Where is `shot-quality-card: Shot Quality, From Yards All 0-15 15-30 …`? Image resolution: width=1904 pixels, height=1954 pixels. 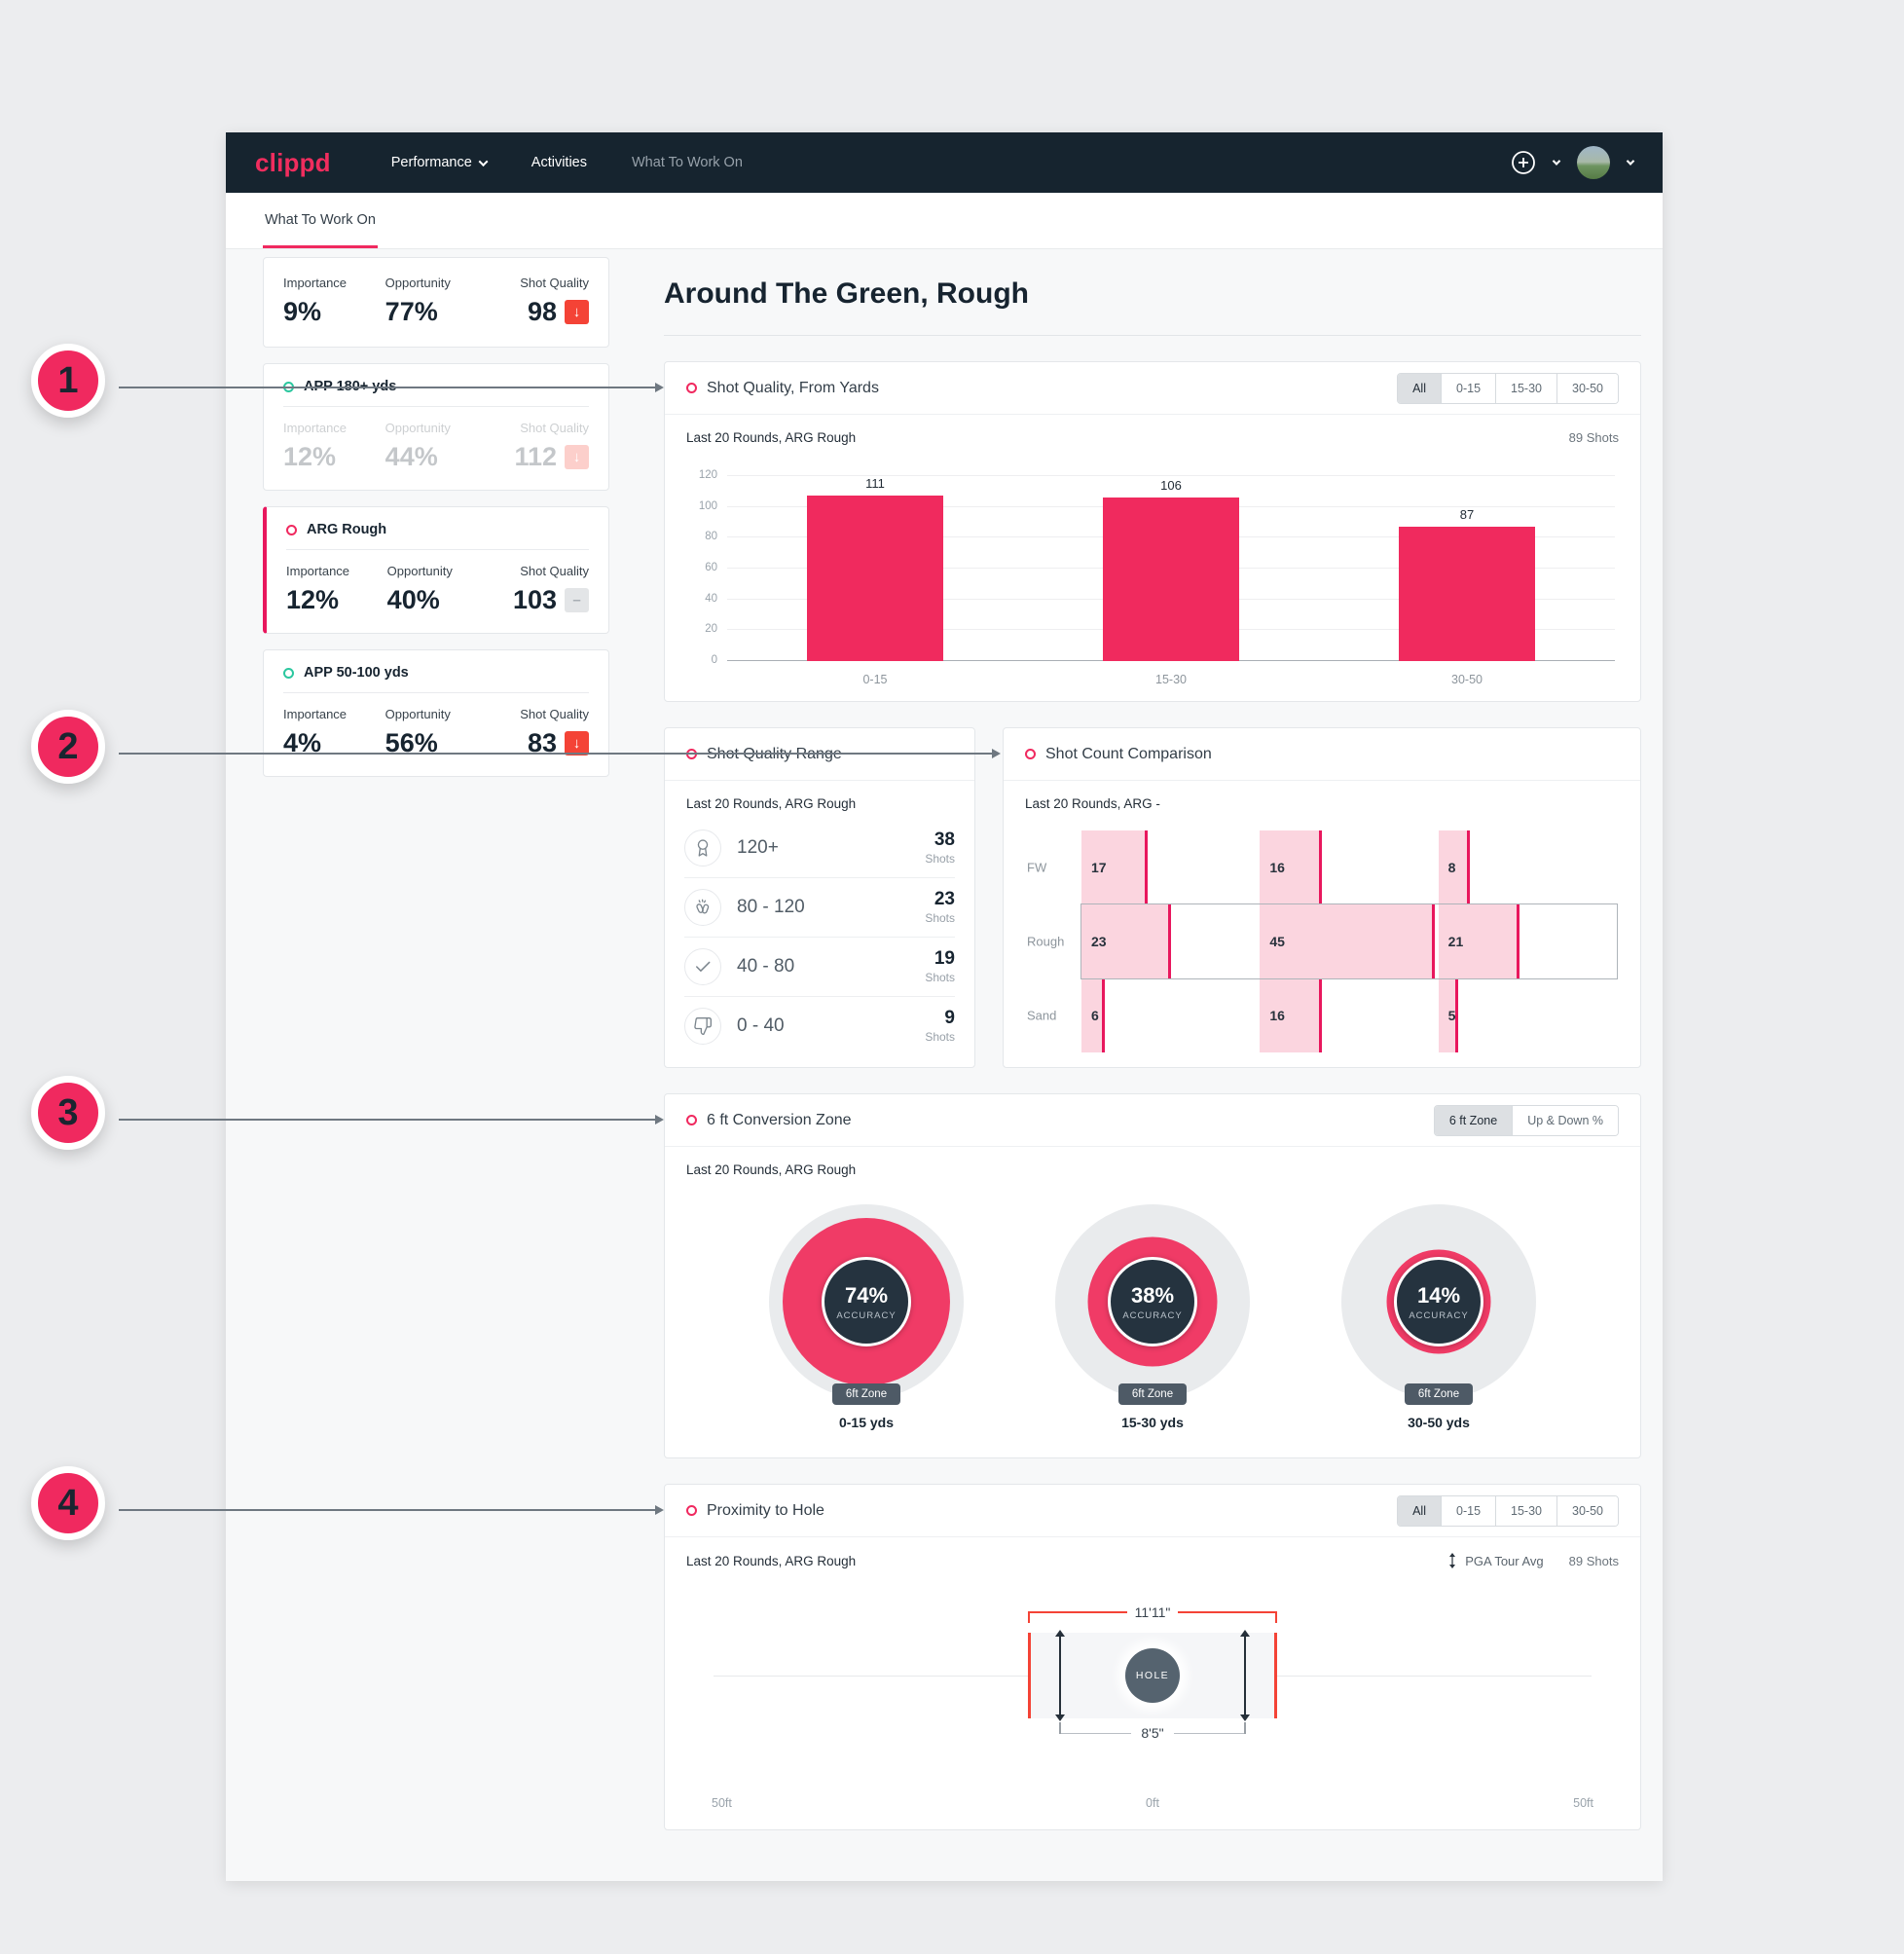 shot-quality-card: Shot Quality, From Yards All 0-15 15-30 … is located at coordinates (1152, 531).